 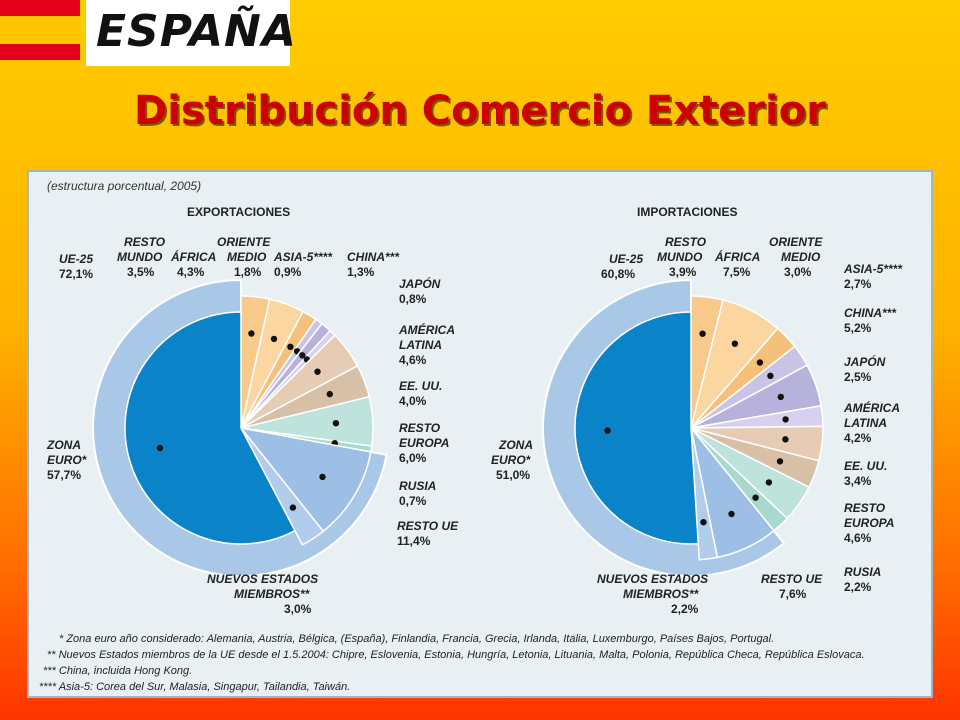 What do you see at coordinates (413, 501) in the screenshot?
I see `export-label-rusia-value: 0,7%` at bounding box center [413, 501].